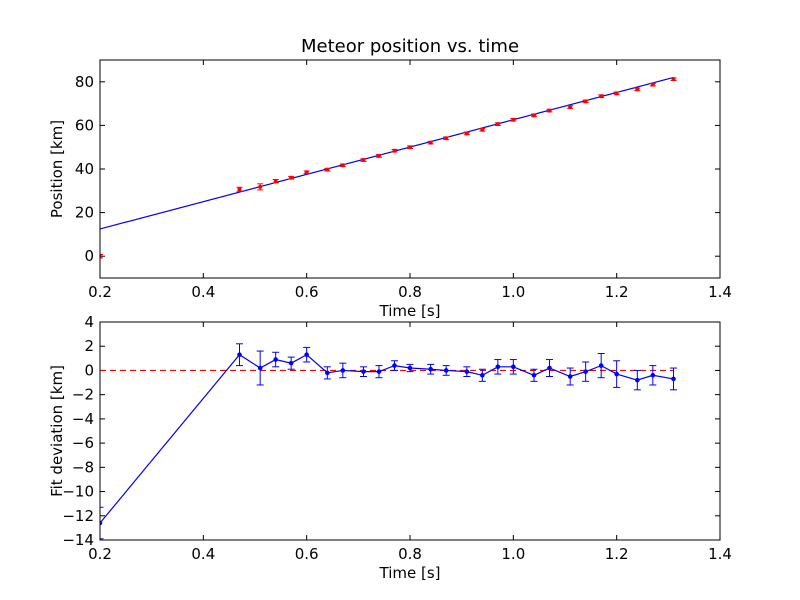  I want to click on y-tick-label: 4, so click(89, 322).